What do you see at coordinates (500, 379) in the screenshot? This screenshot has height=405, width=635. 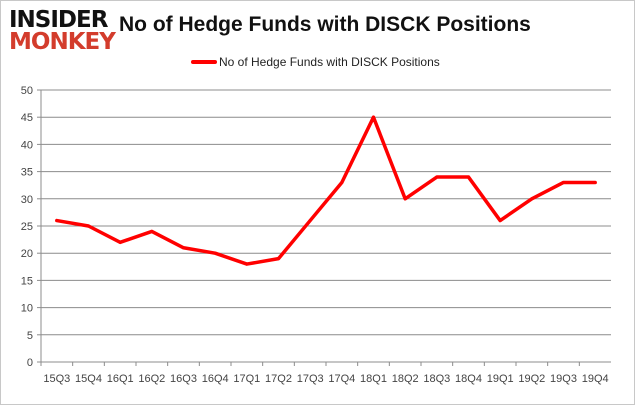 I see `x-tick-label: 19Q1` at bounding box center [500, 379].